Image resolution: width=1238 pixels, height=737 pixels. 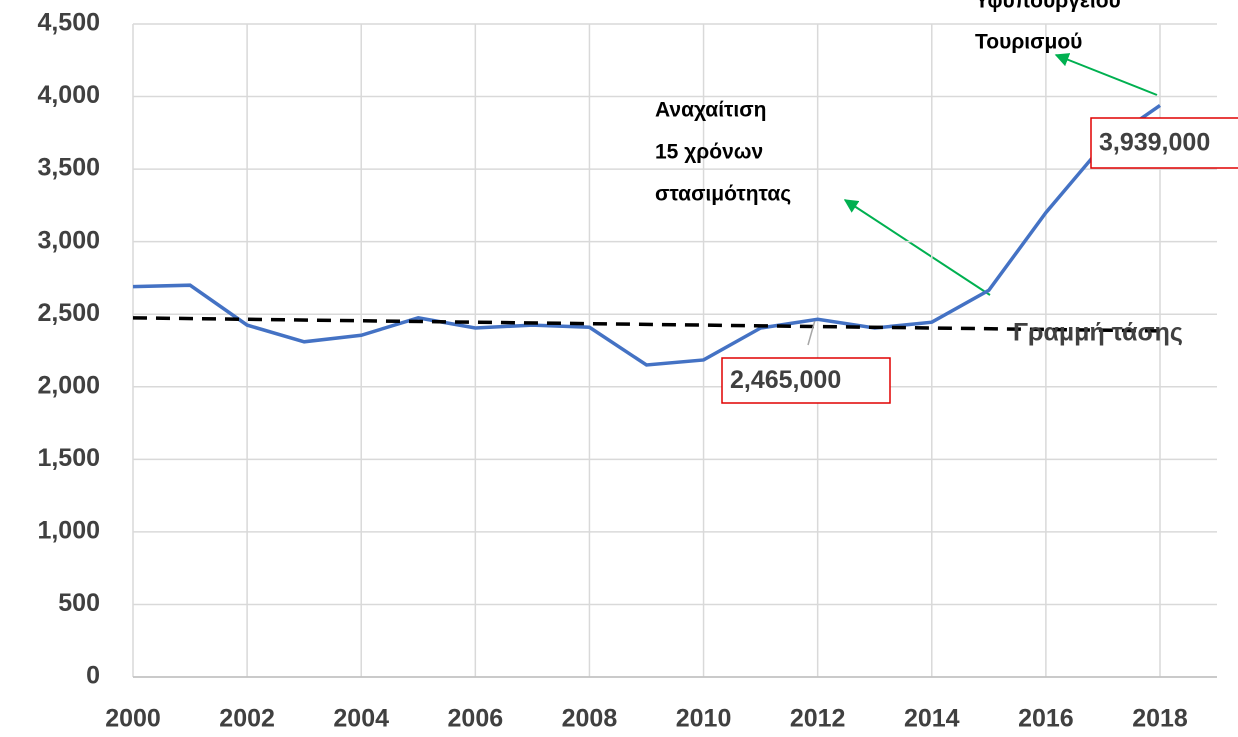 I want to click on x-tick-label: 2010, so click(x=704, y=719).